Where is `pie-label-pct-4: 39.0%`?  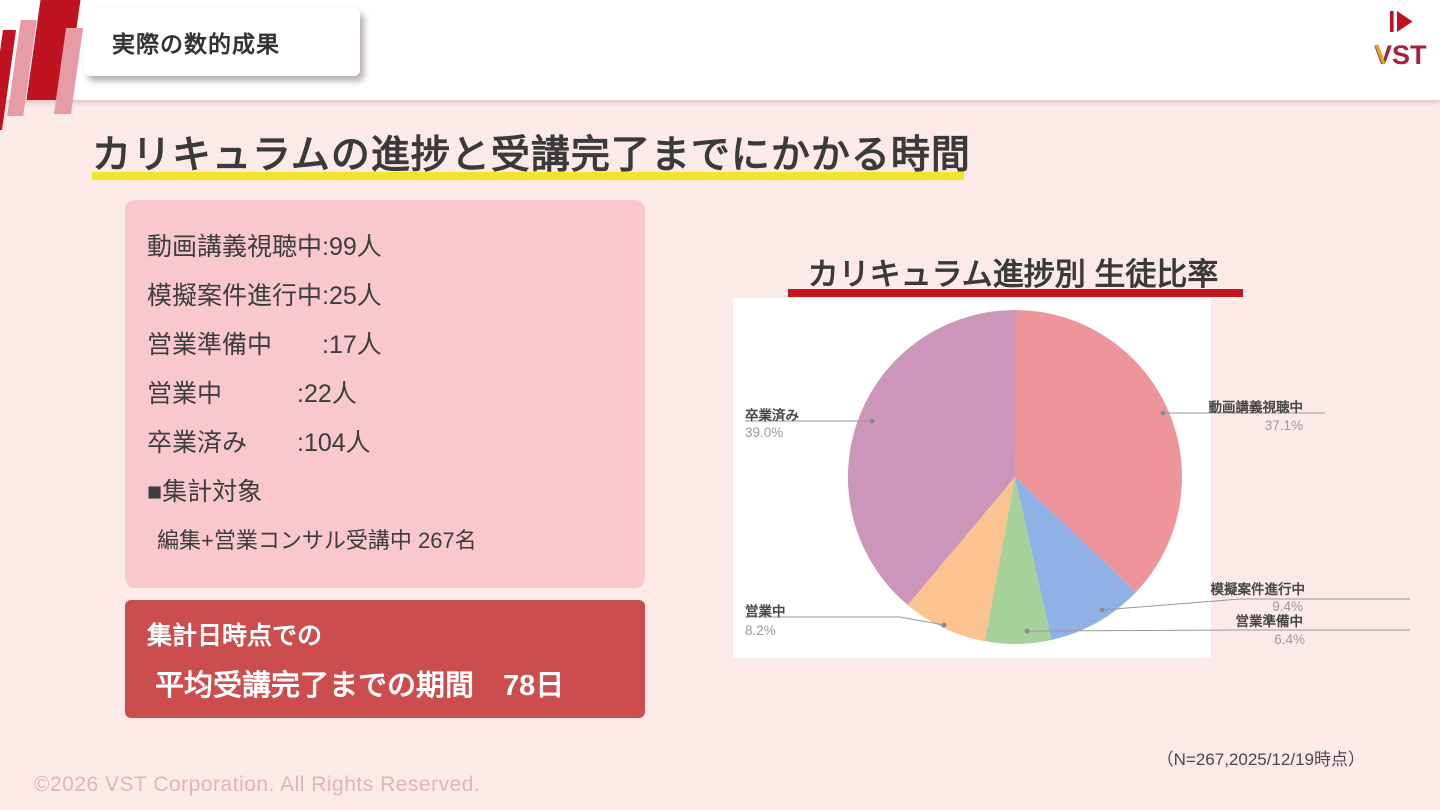 pie-label-pct-4: 39.0% is located at coordinates (764, 432).